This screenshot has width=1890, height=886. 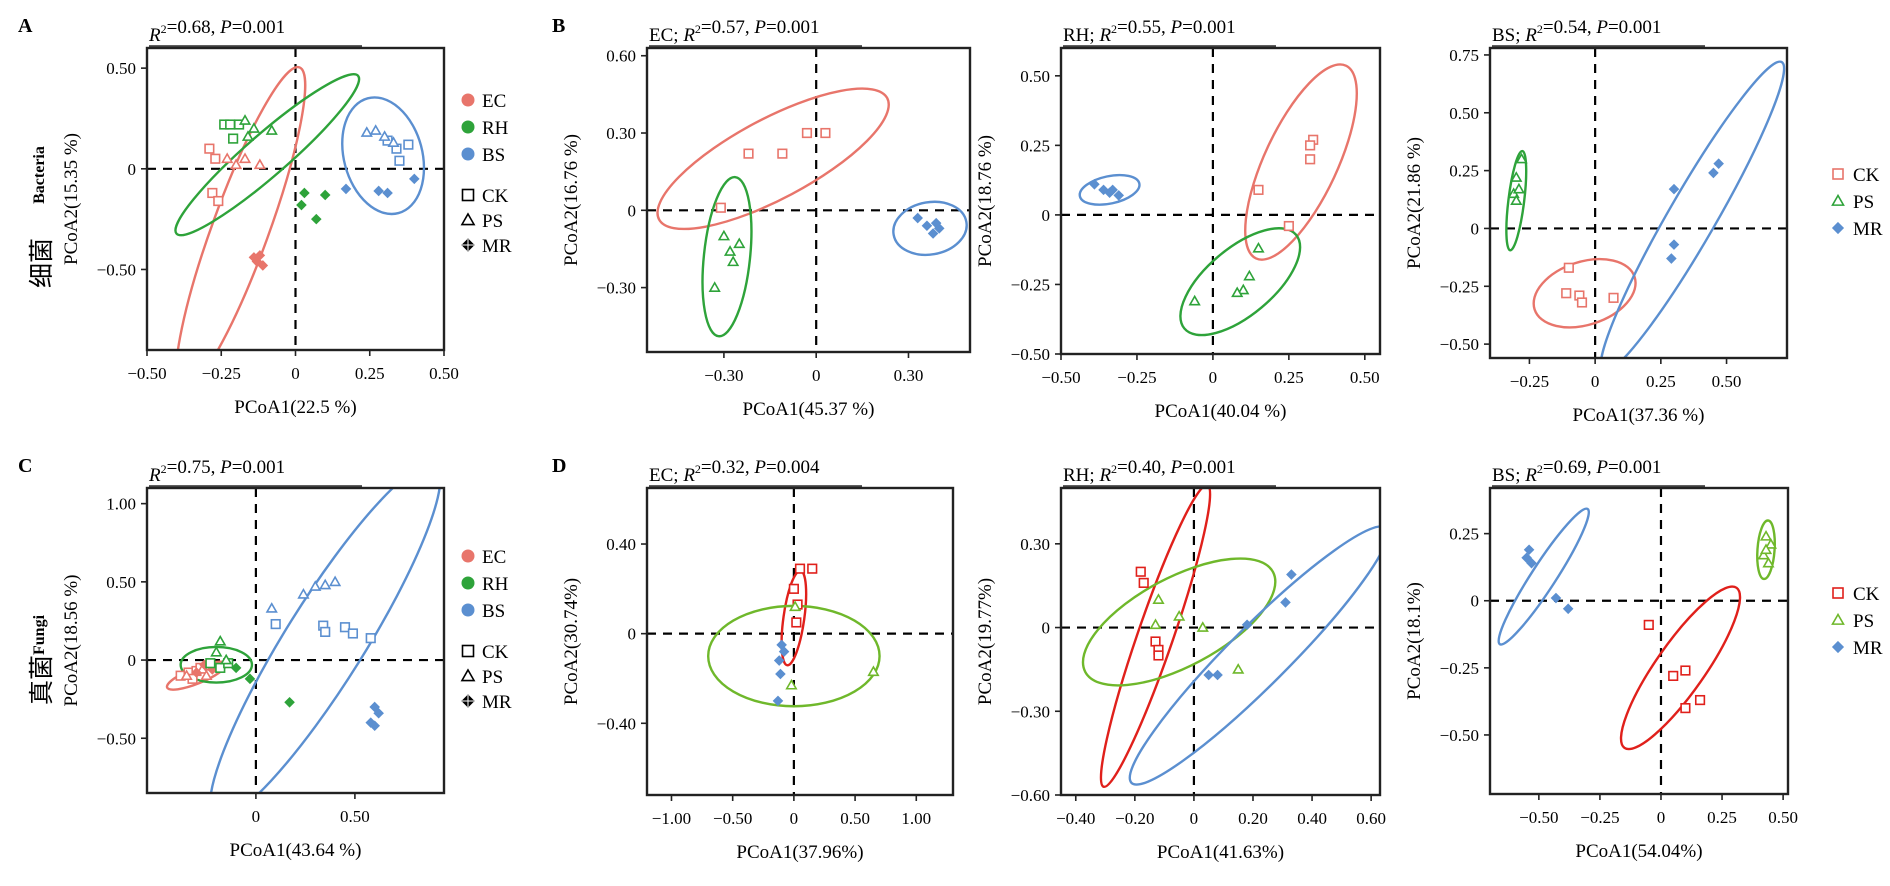 What do you see at coordinates (1576, 471) in the screenshot?
I see `panel-title: BS; R2=0.69, P=0.001` at bounding box center [1576, 471].